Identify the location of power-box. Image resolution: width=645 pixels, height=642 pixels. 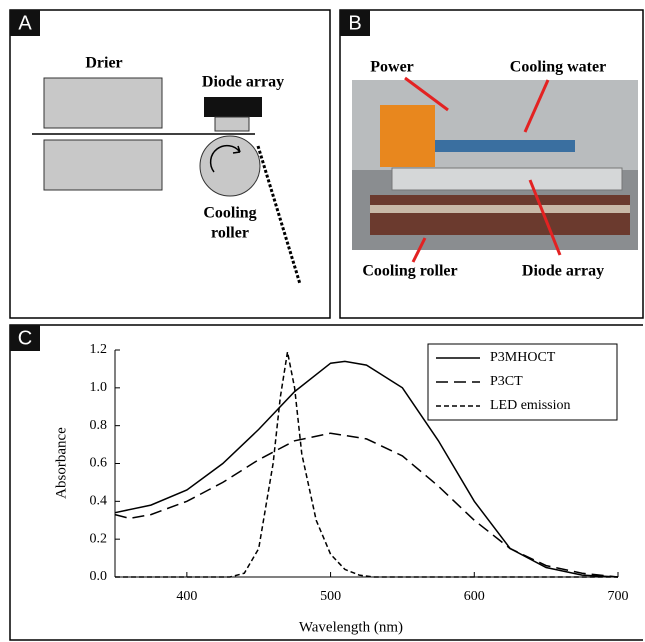
(407, 136).